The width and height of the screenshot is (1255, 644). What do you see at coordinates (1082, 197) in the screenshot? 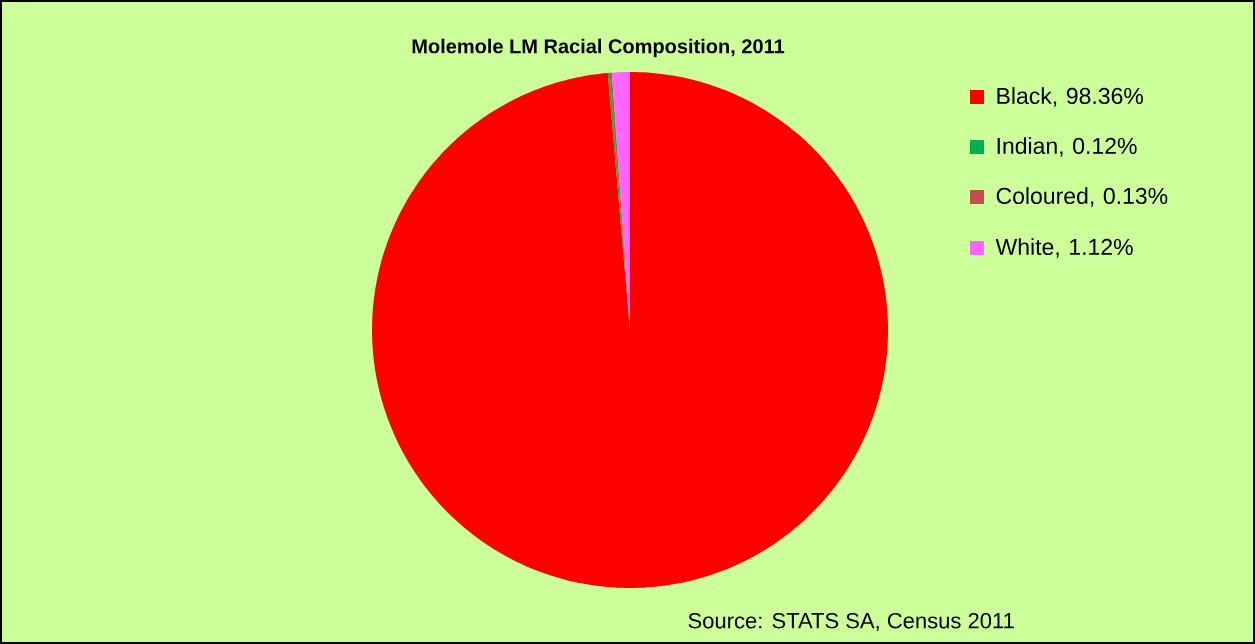
I see `legend-label: Coloured, 0.13%` at bounding box center [1082, 197].